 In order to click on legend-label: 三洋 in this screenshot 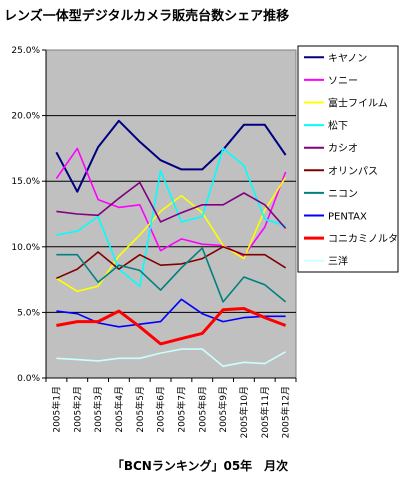, I will do `click(338, 261)`.